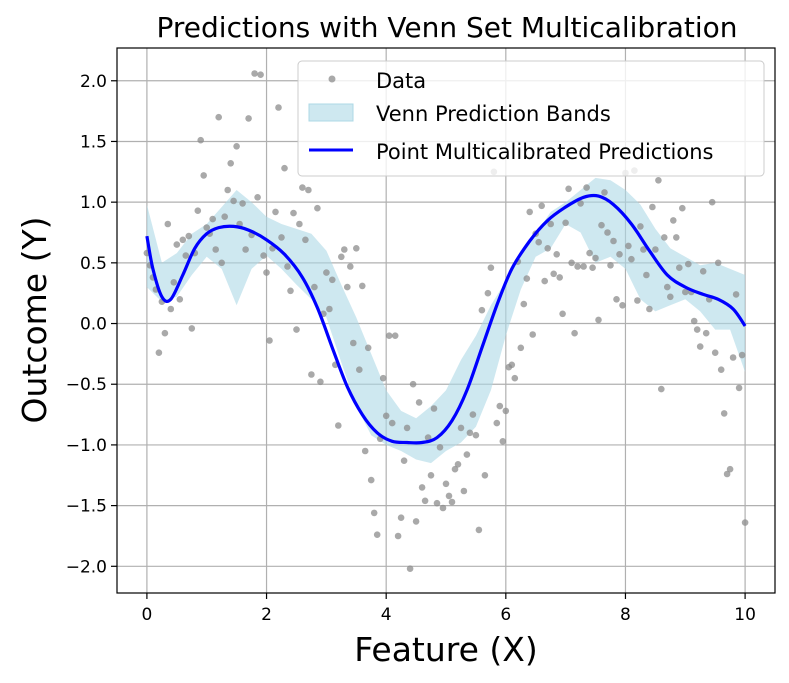  I want to click on x-tick-label: 2, so click(266, 615).